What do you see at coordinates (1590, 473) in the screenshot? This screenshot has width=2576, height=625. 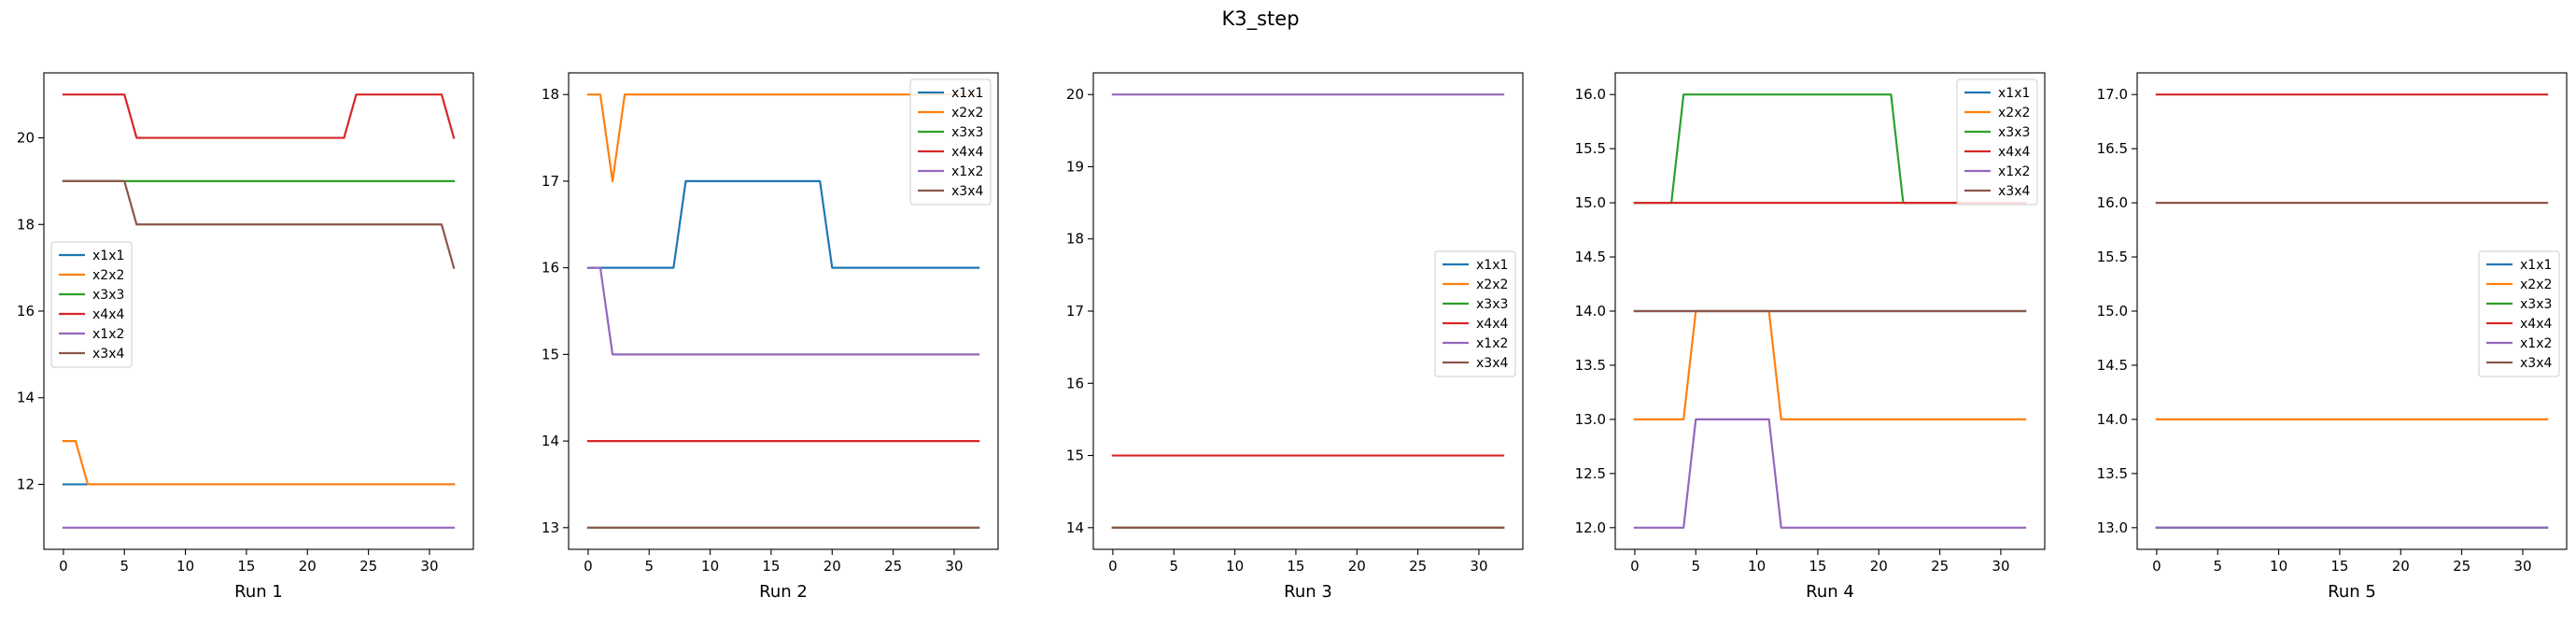 I see `y-tick-label: 12.5` at bounding box center [1590, 473].